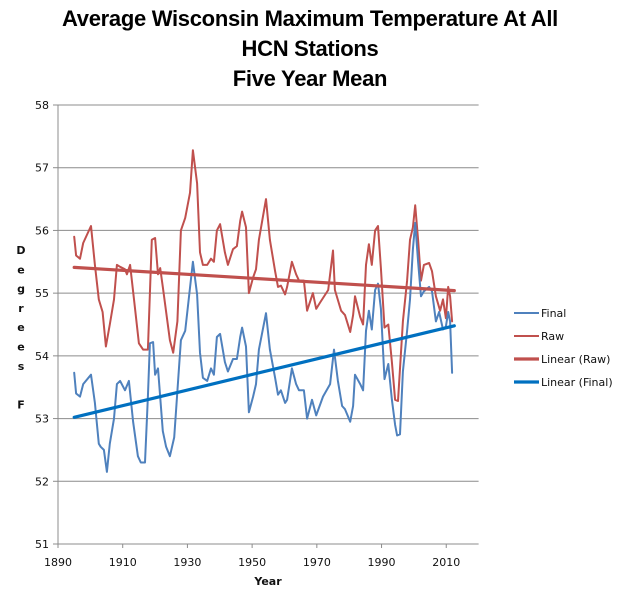 The width and height of the screenshot is (620, 603). What do you see at coordinates (264, 371) in the screenshot?
I see `series-line-linear-final` at bounding box center [264, 371].